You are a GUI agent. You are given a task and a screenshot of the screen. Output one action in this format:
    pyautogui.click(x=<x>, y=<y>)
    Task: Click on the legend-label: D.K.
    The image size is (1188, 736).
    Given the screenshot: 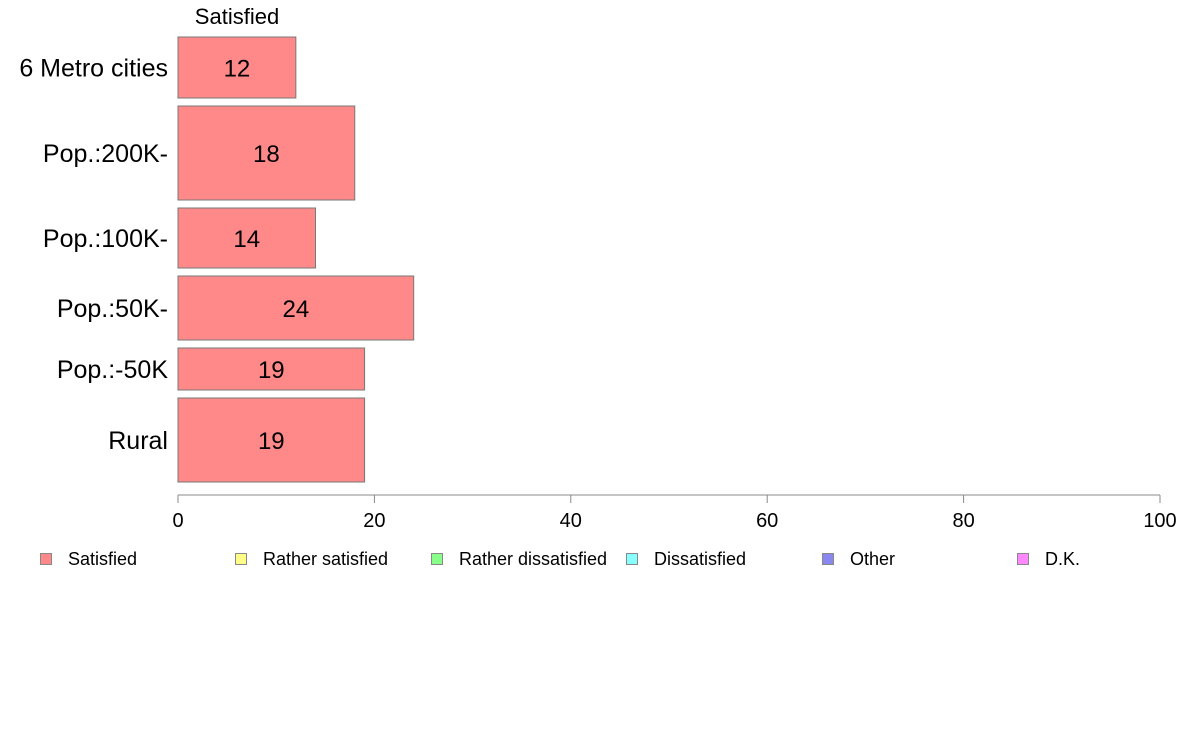 What is the action you would take?
    pyautogui.click(x=1063, y=558)
    